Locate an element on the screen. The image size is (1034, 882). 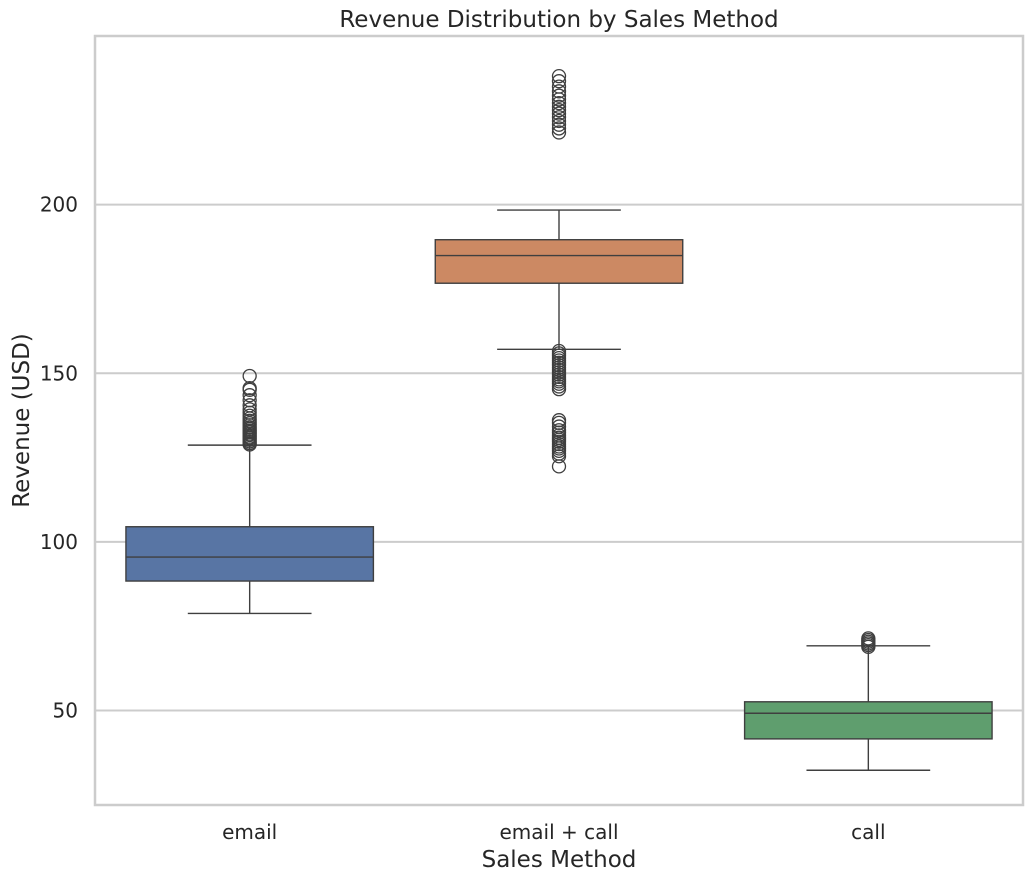
y-tick-labels: 50 100 150 200 is located at coordinates (59, 458).